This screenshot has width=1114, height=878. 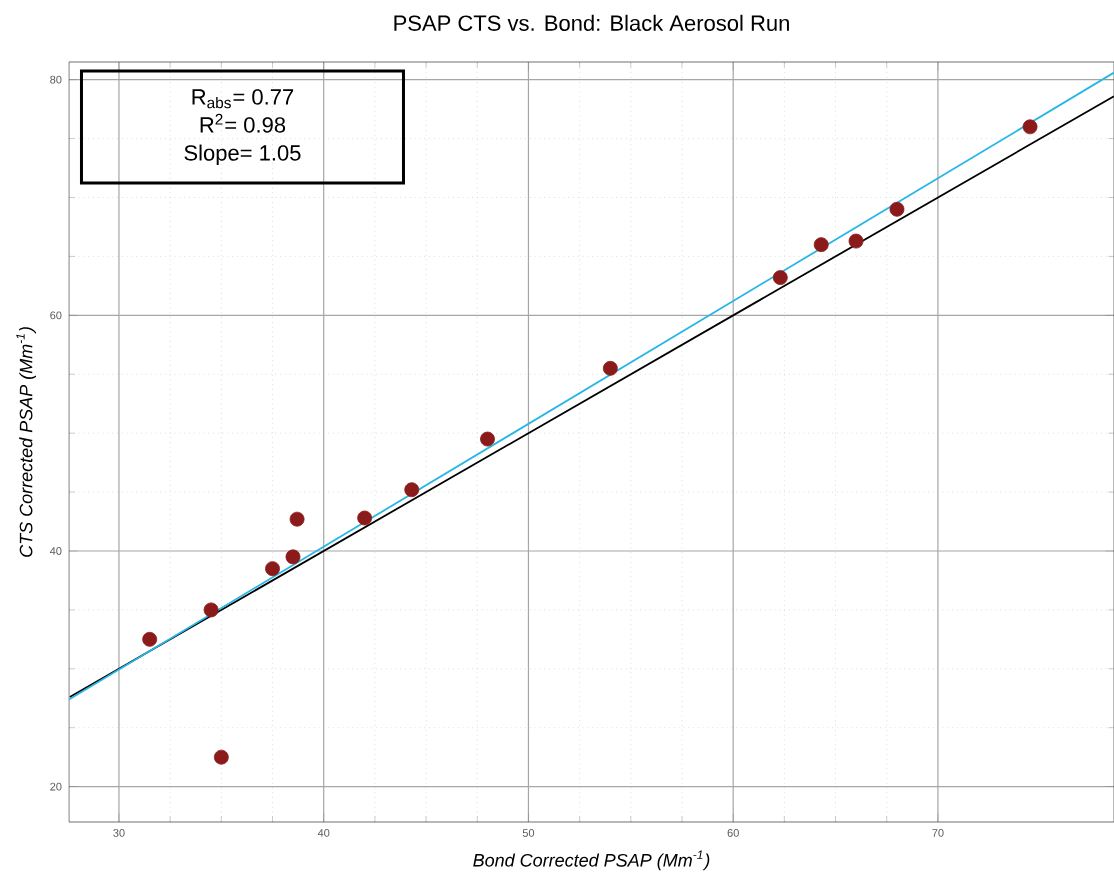 What do you see at coordinates (119, 833) in the screenshot?
I see `x-tick-label: 30` at bounding box center [119, 833].